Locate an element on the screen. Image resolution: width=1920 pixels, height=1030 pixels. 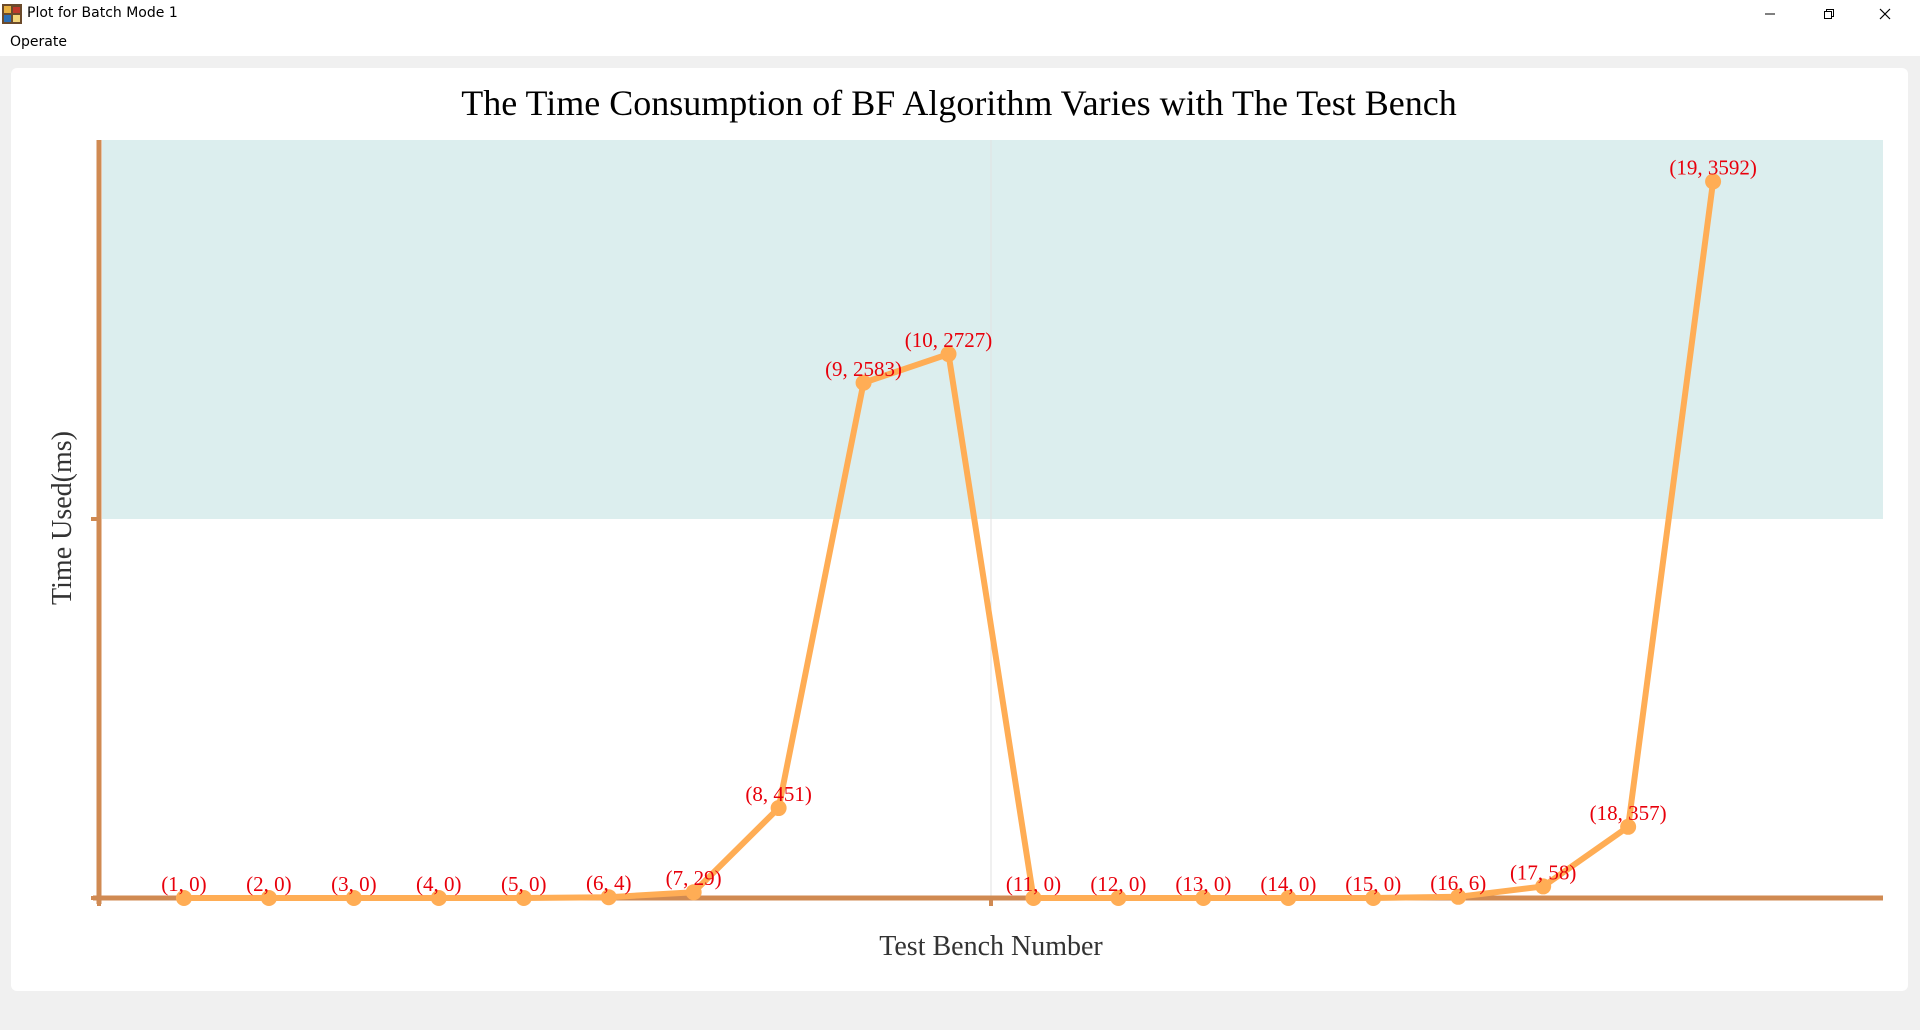
app-icon is located at coordinates (12, 14).